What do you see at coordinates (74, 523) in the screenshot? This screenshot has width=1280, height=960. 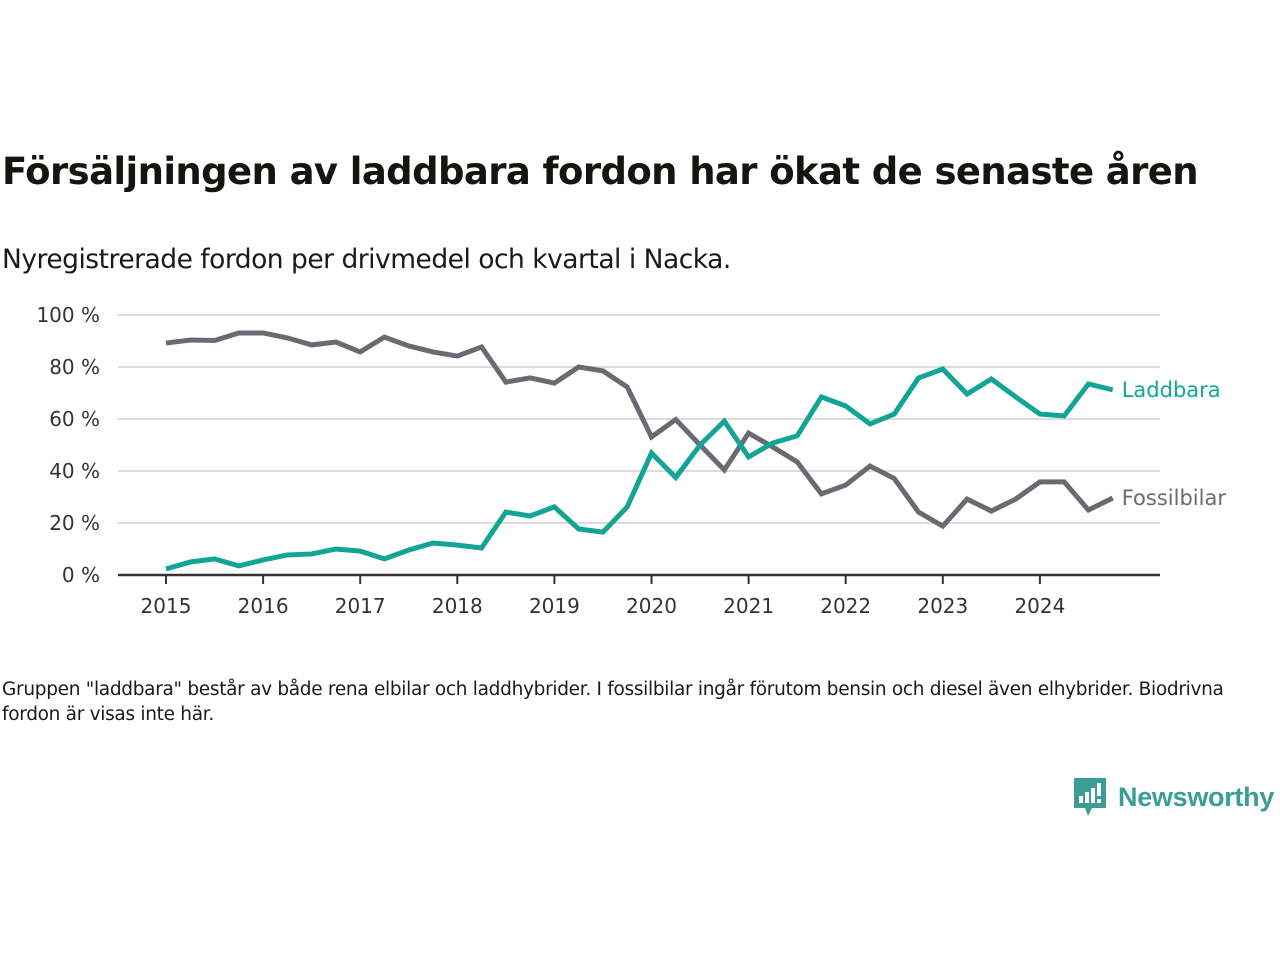 I see `y-tick-label: 20 %` at bounding box center [74, 523].